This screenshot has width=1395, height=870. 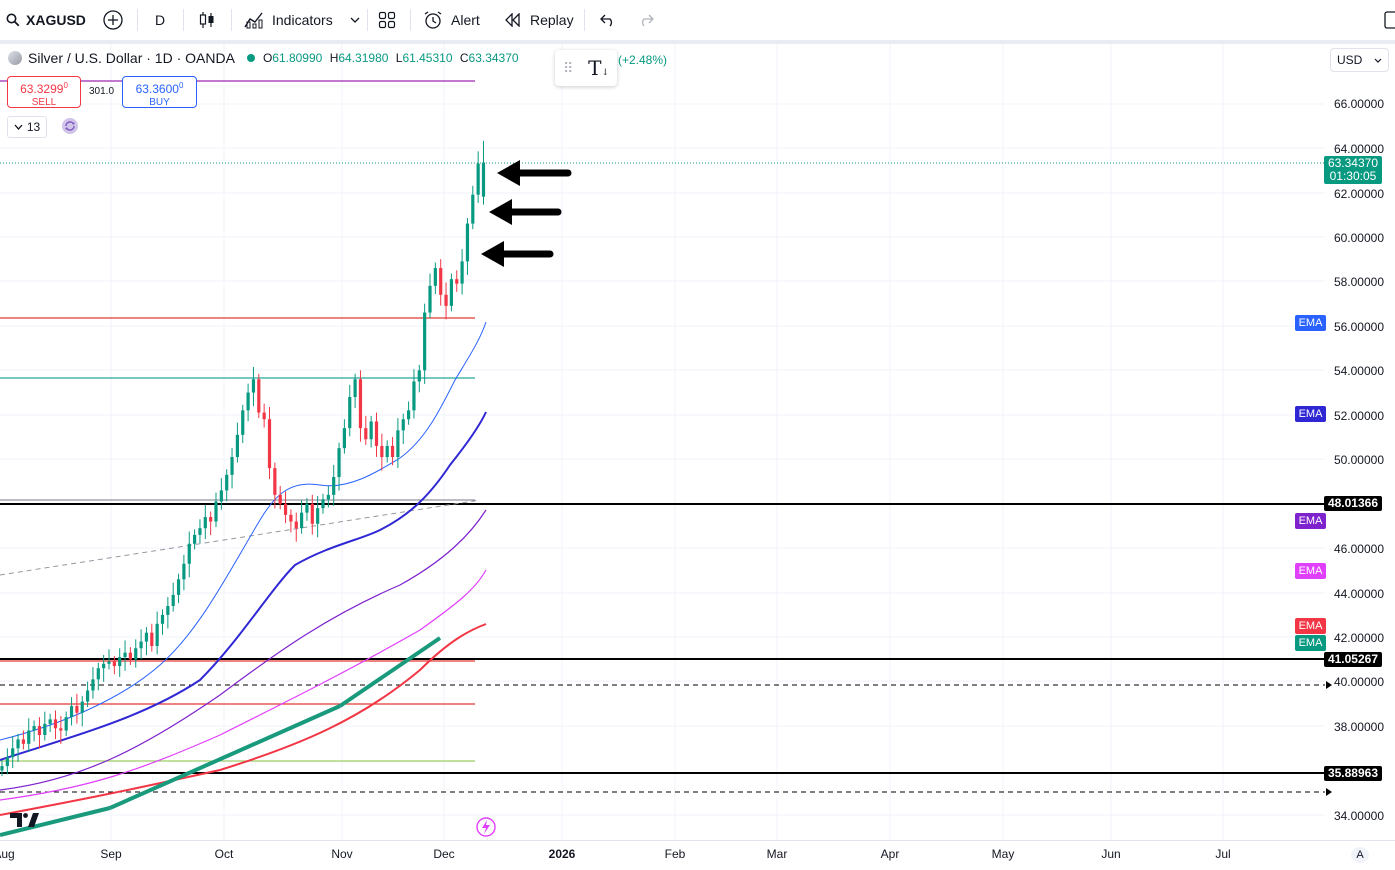 What do you see at coordinates (568, 67) in the screenshot?
I see `drag-handle-icon: ⠿` at bounding box center [568, 67].